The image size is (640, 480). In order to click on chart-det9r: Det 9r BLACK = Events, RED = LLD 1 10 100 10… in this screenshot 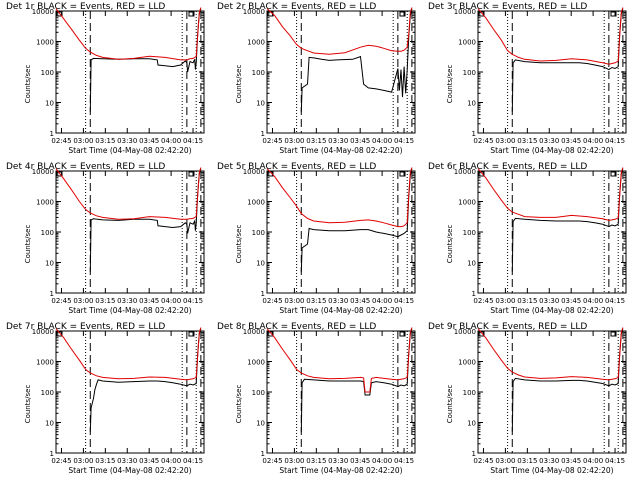, I will do `click(527, 398)`.